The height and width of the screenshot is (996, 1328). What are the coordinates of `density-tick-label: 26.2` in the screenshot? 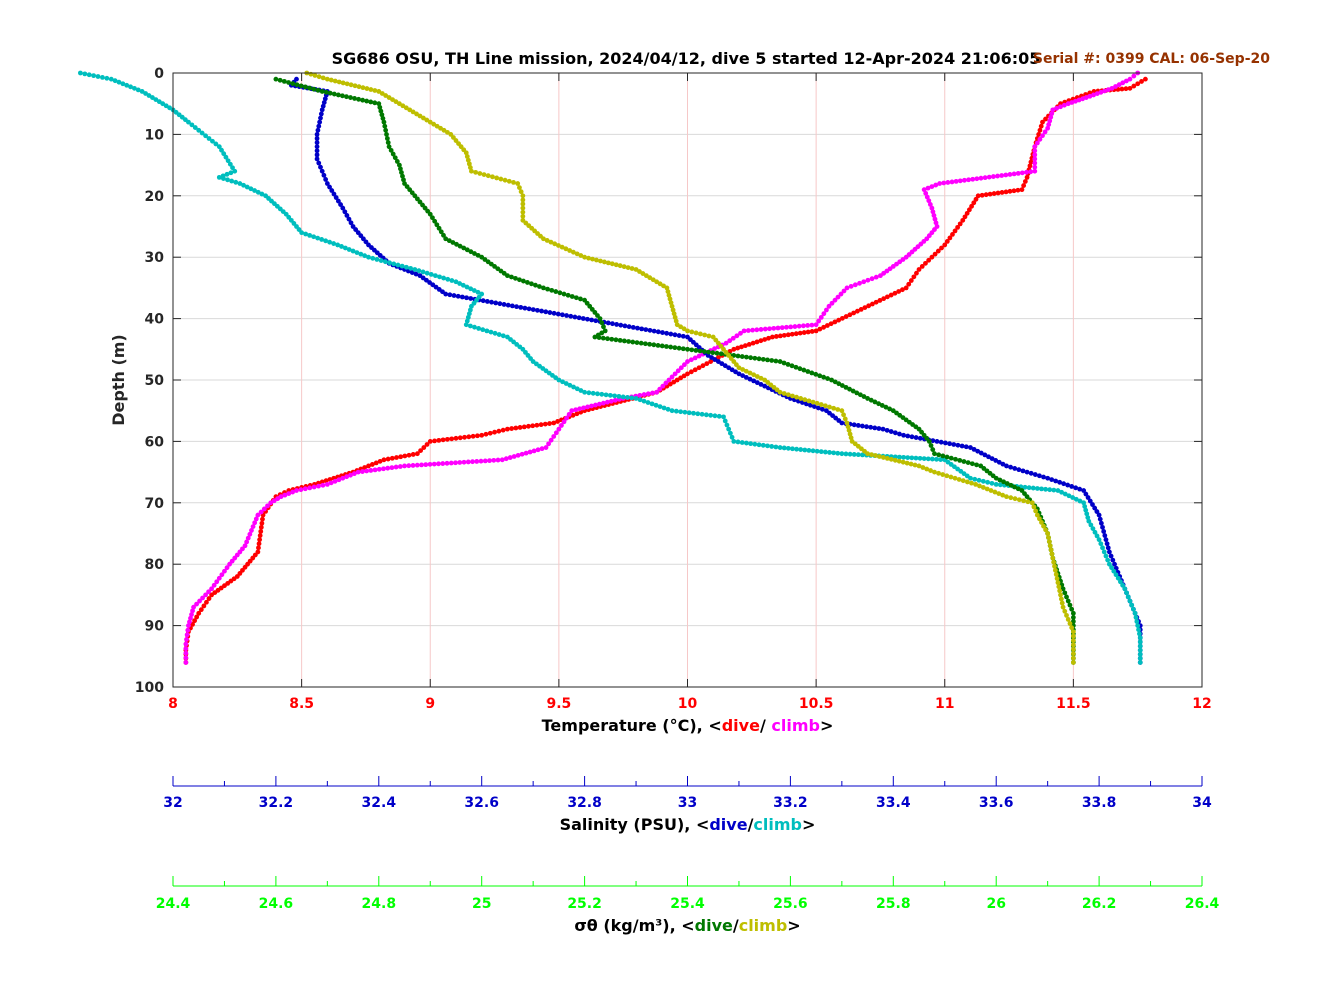 It's located at (1099, 904).